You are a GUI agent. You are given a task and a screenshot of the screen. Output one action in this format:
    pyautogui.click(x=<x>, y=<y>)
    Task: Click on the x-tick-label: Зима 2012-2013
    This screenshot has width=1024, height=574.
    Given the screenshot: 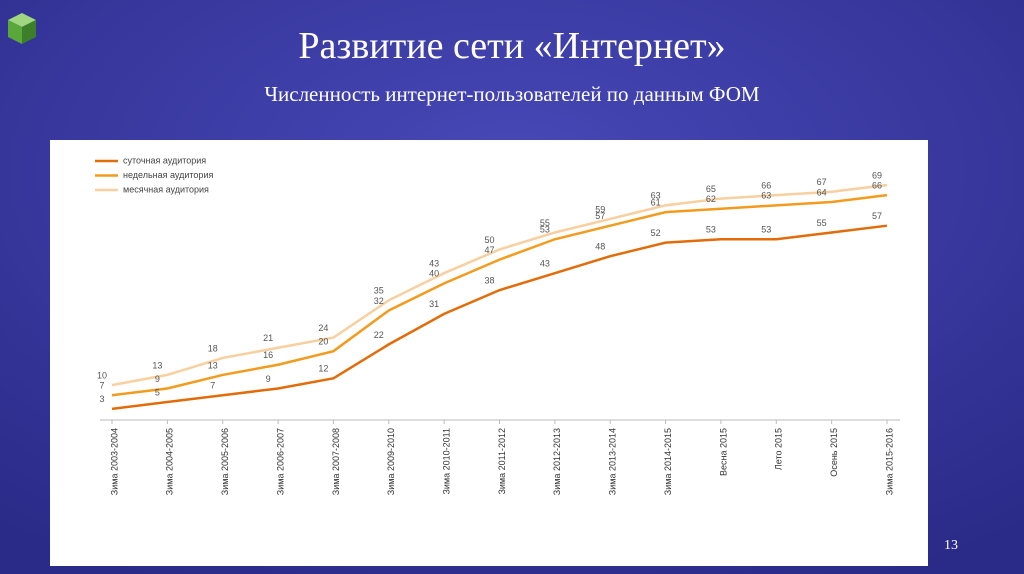 What is the action you would take?
    pyautogui.click(x=557, y=461)
    